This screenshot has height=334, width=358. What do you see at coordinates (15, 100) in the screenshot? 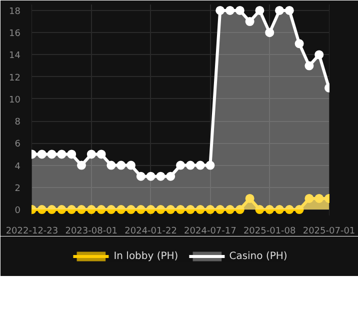
I see `y-tick-label: 10` at bounding box center [15, 100].